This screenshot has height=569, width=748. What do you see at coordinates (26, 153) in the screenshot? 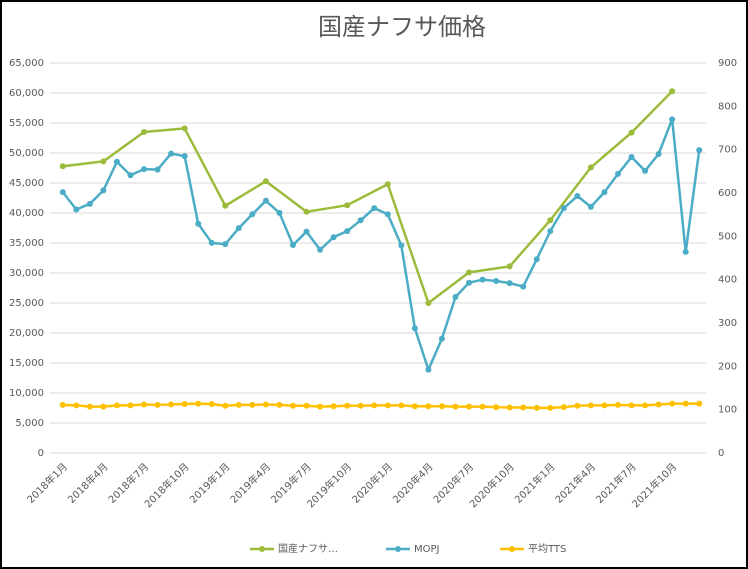
I see `y-tick-label: 50,000` at bounding box center [26, 153].